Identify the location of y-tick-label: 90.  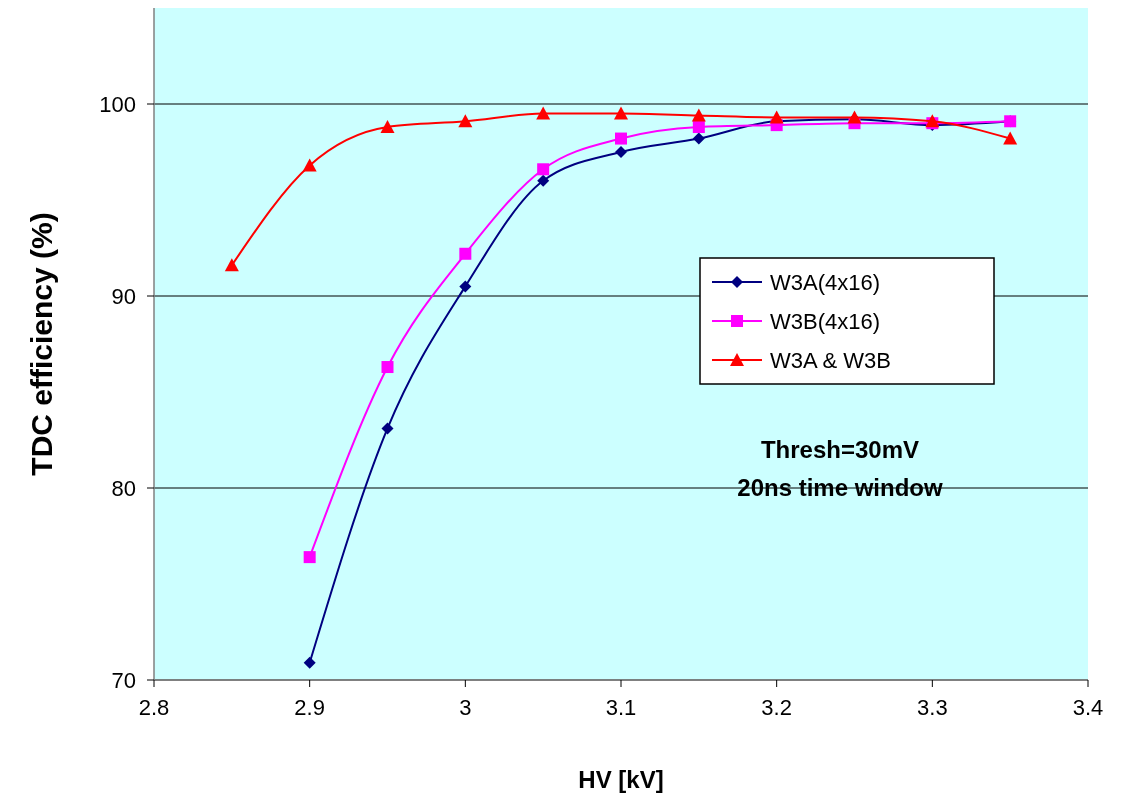
(123, 296).